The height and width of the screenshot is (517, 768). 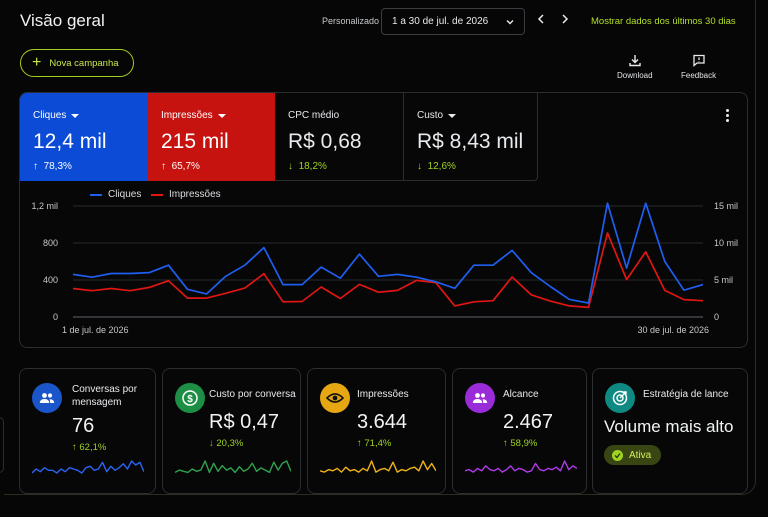 I want to click on metric-impressions-change: 65,7%, so click(x=185, y=166).